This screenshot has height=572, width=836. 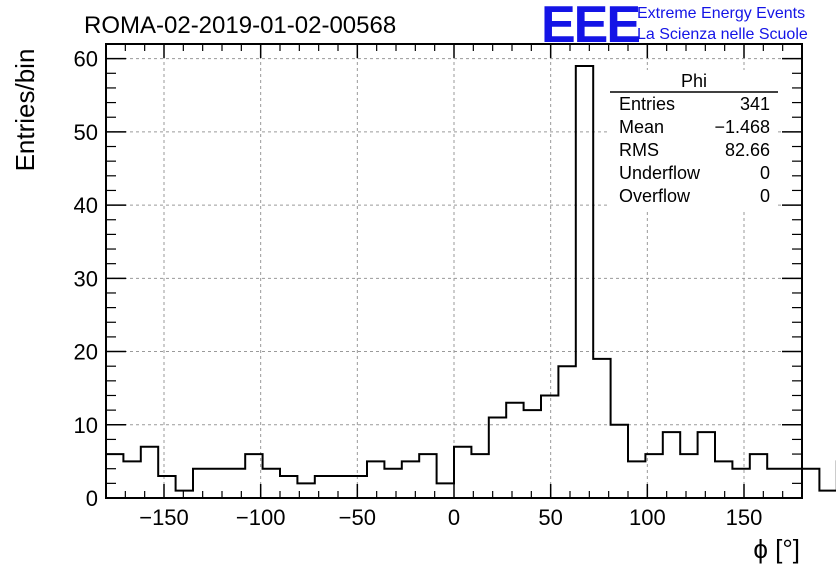 What do you see at coordinates (776, 549) in the screenshot?
I see `x-axis-label: ϕ [°]` at bounding box center [776, 549].